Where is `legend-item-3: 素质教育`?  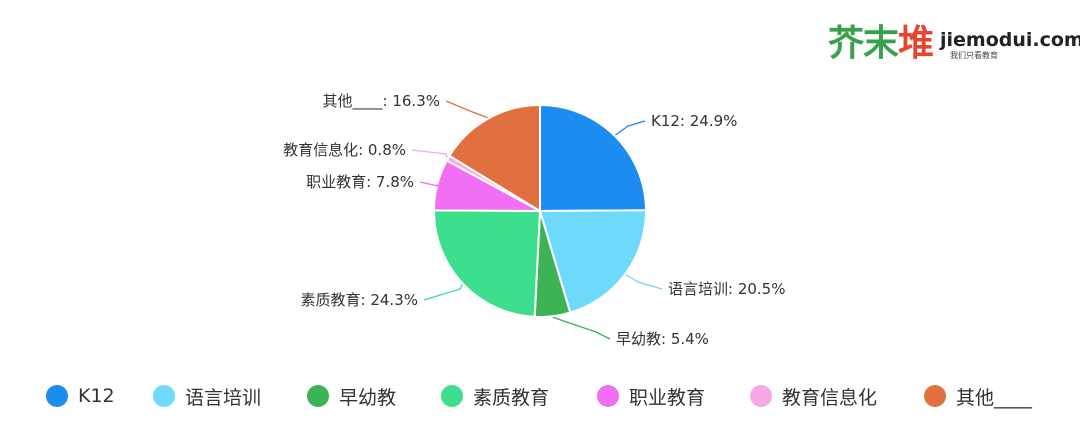 legend-item-3: 素质教育 is located at coordinates (495, 396).